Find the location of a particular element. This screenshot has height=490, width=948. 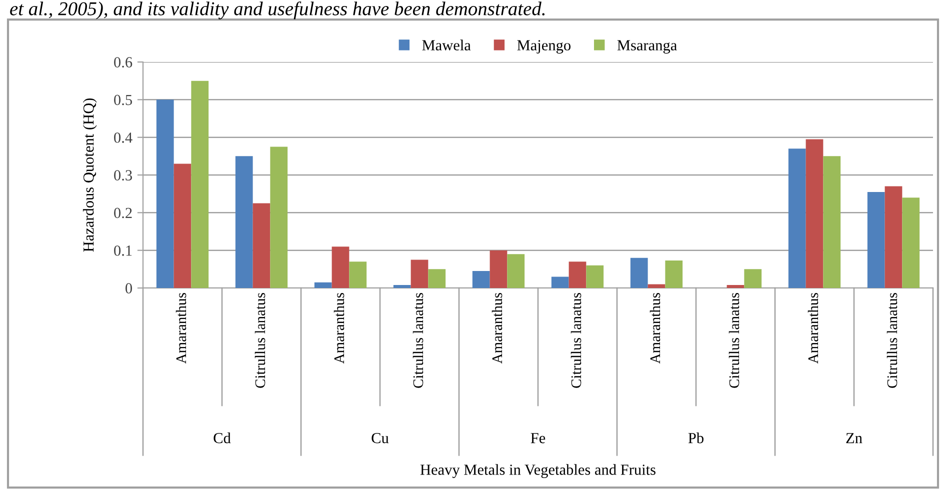

y-tick-label: 0 is located at coordinates (129, 288).